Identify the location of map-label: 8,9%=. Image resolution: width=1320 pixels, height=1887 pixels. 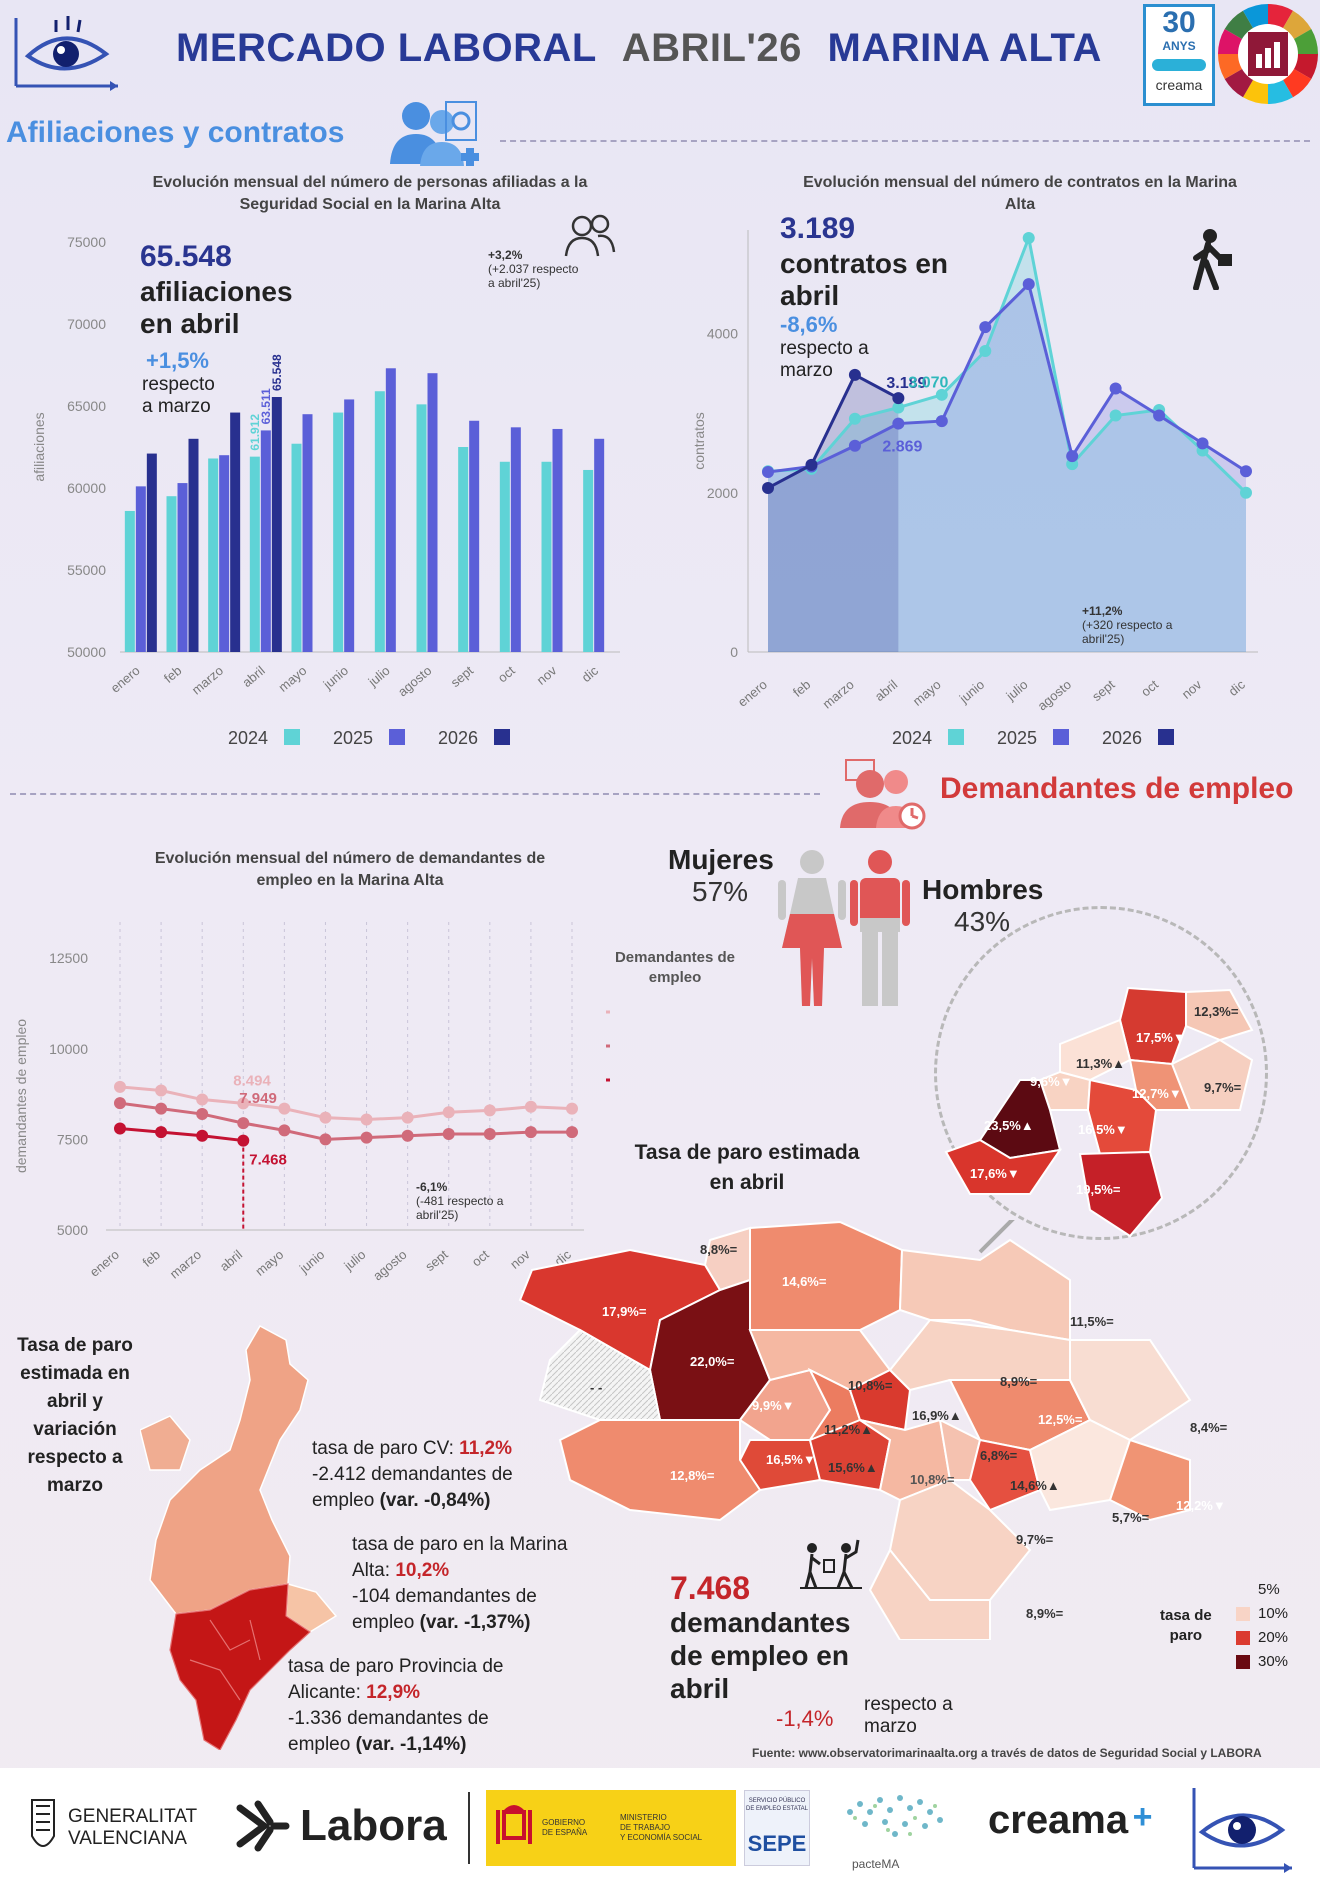
(1019, 1381).